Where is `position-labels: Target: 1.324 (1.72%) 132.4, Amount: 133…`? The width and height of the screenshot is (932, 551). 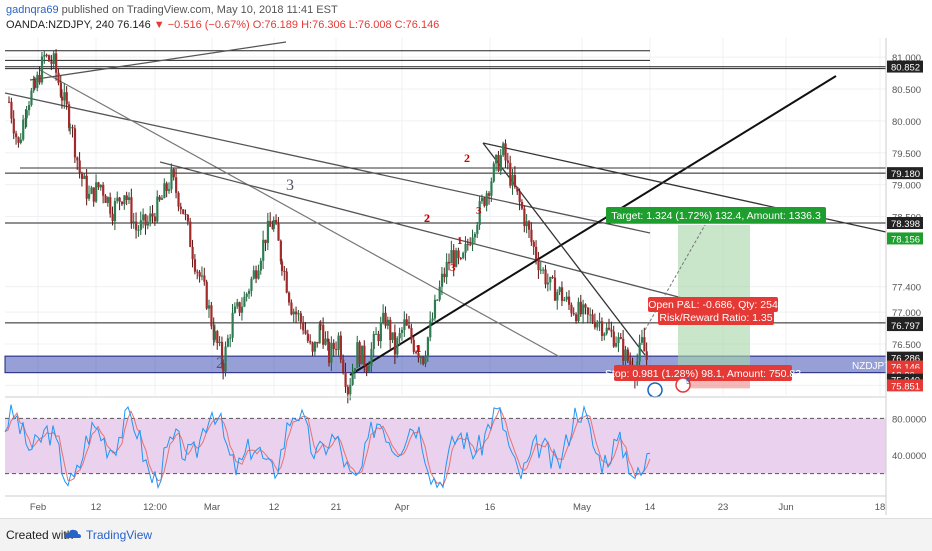
position-labels: Target: 1.324 (1.72%) 132.4, Amount: 133… is located at coordinates (715, 302).